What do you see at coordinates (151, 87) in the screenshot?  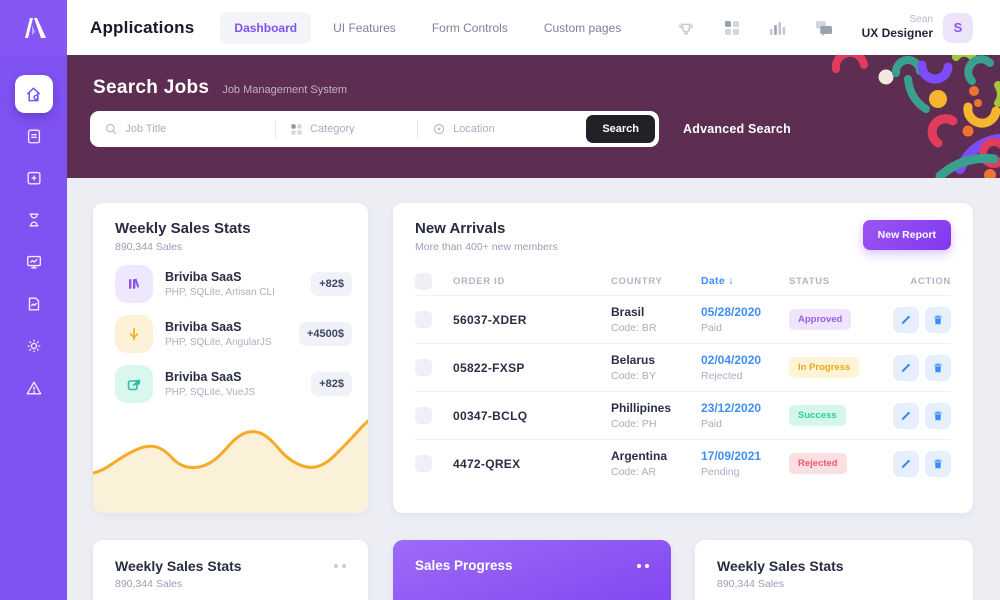 I see `banner-title: Search Jobs` at bounding box center [151, 87].